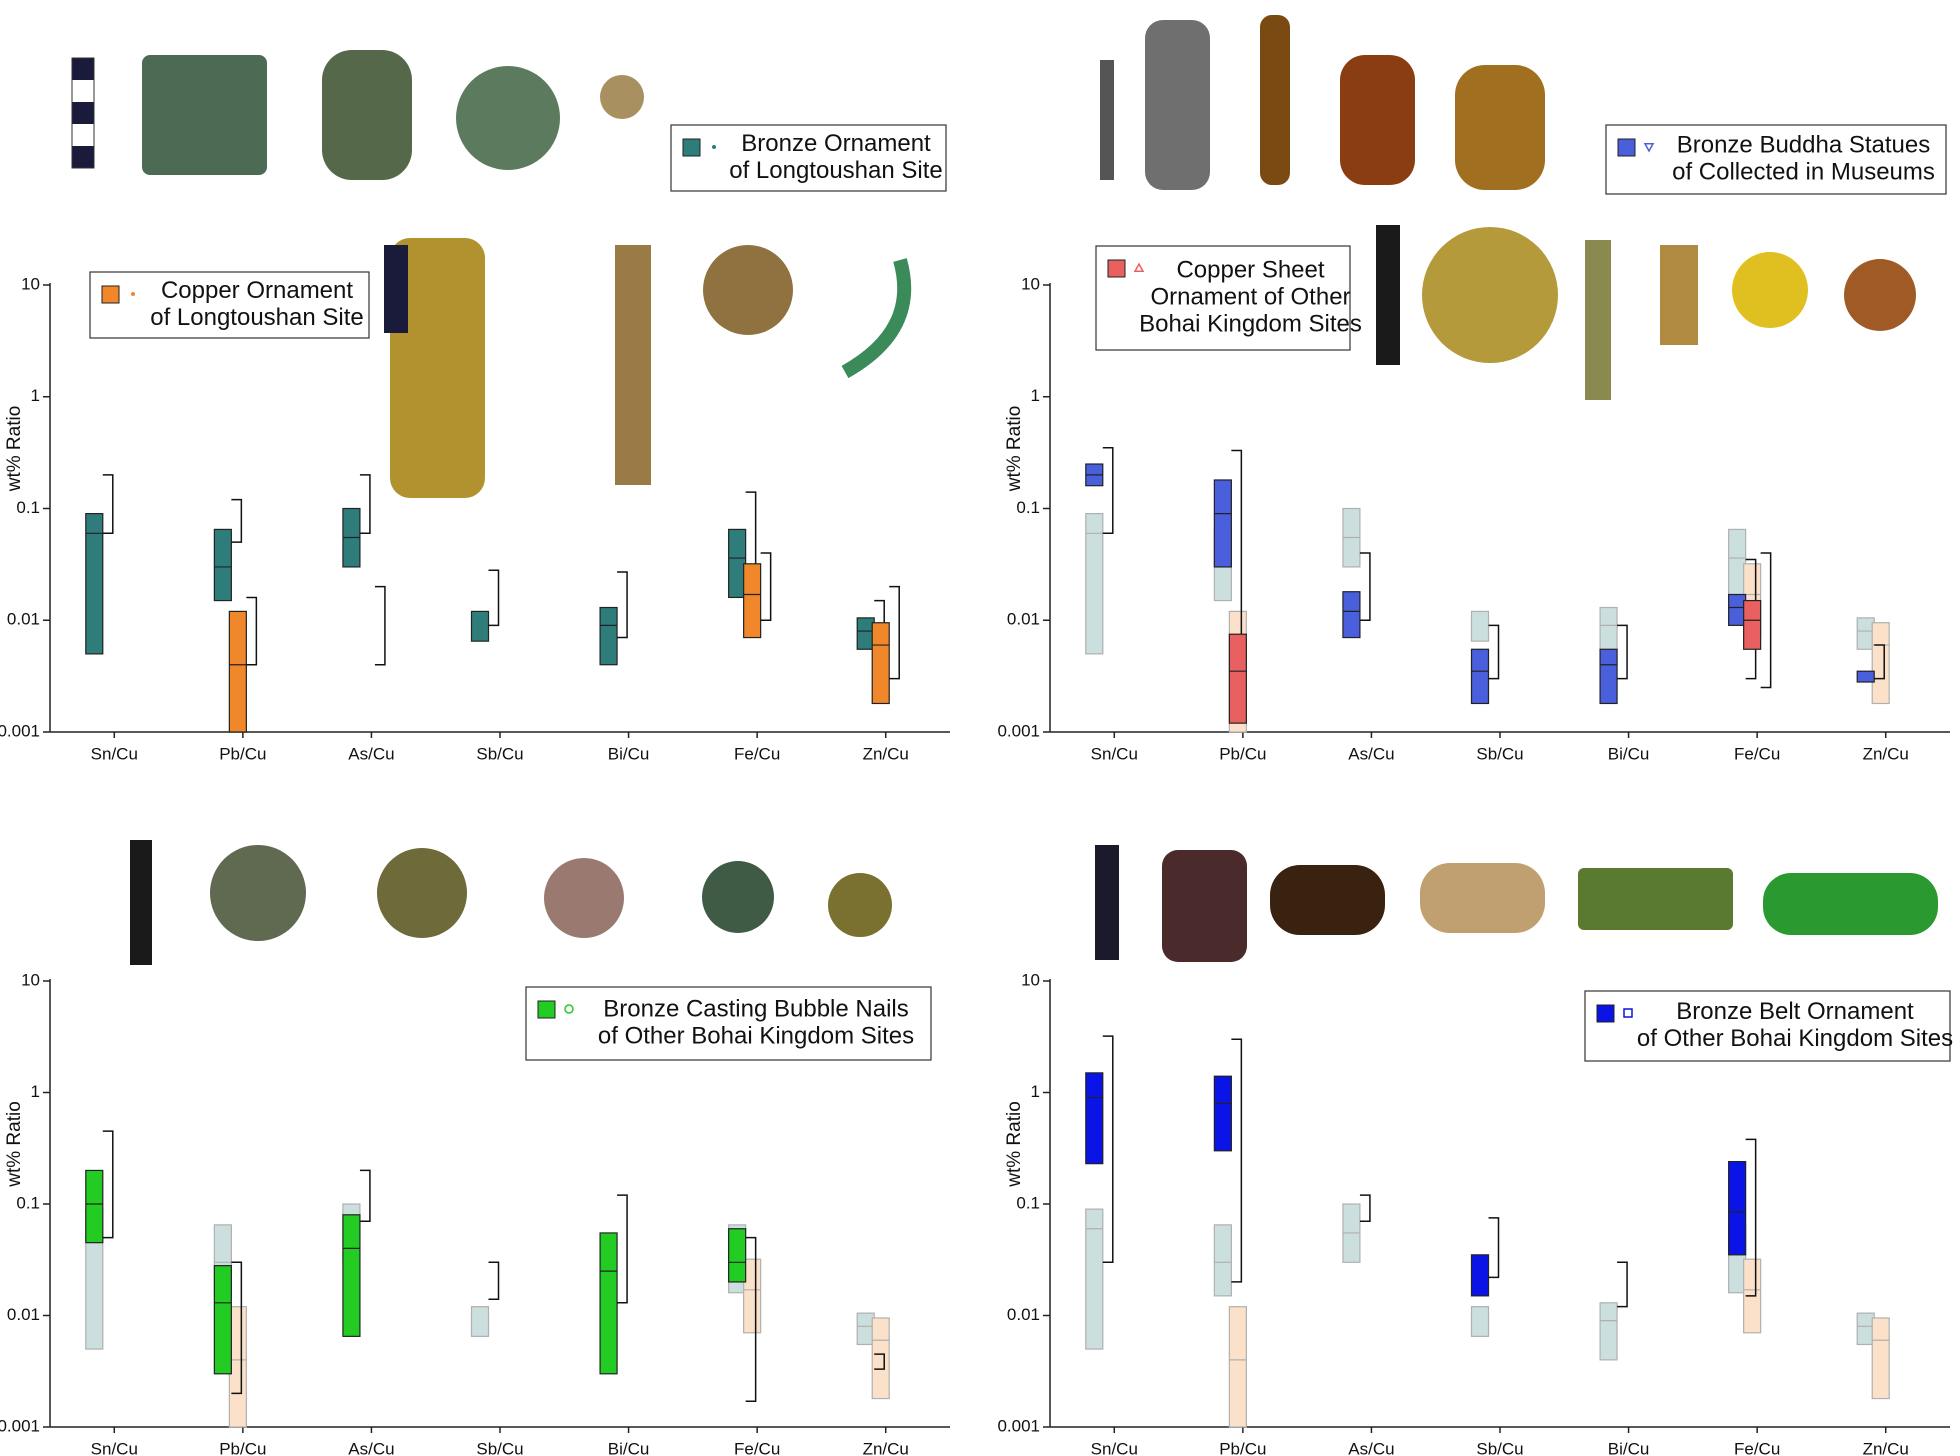  Describe the element at coordinates (28, 1202) in the screenshot. I see `y-tick-label: 0.1` at that location.